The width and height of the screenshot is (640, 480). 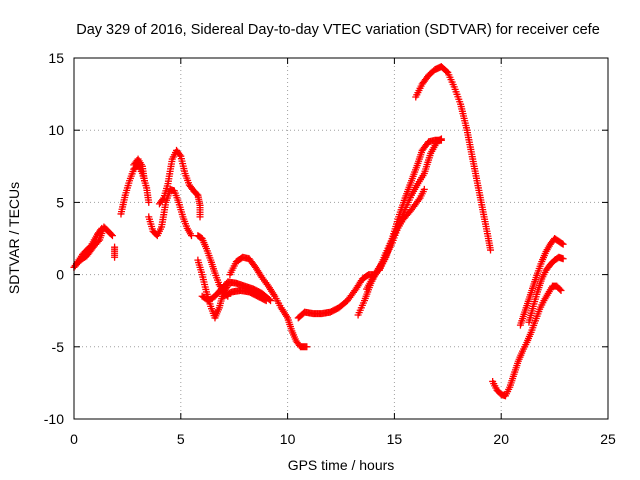 What do you see at coordinates (56, 130) in the screenshot?
I see `y-tick-label: 10` at bounding box center [56, 130].